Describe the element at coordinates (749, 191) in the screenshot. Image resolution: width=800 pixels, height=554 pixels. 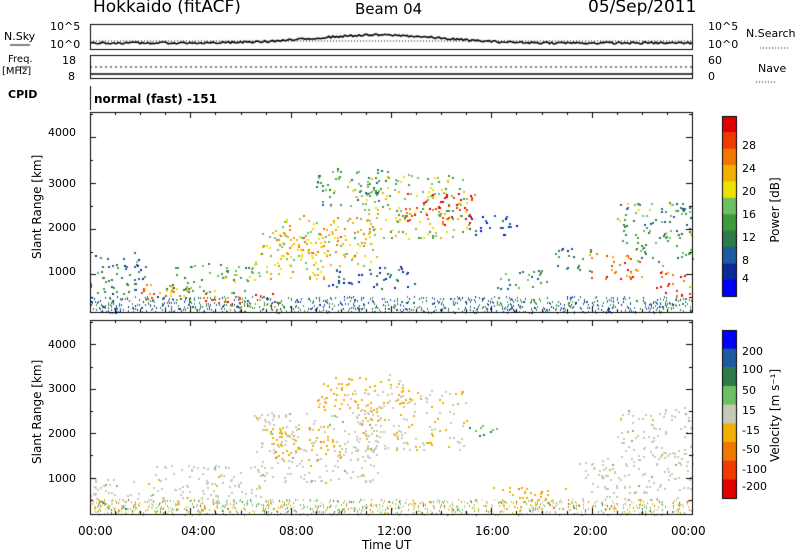
I see `power-cbar-tick-20: 20` at that location.